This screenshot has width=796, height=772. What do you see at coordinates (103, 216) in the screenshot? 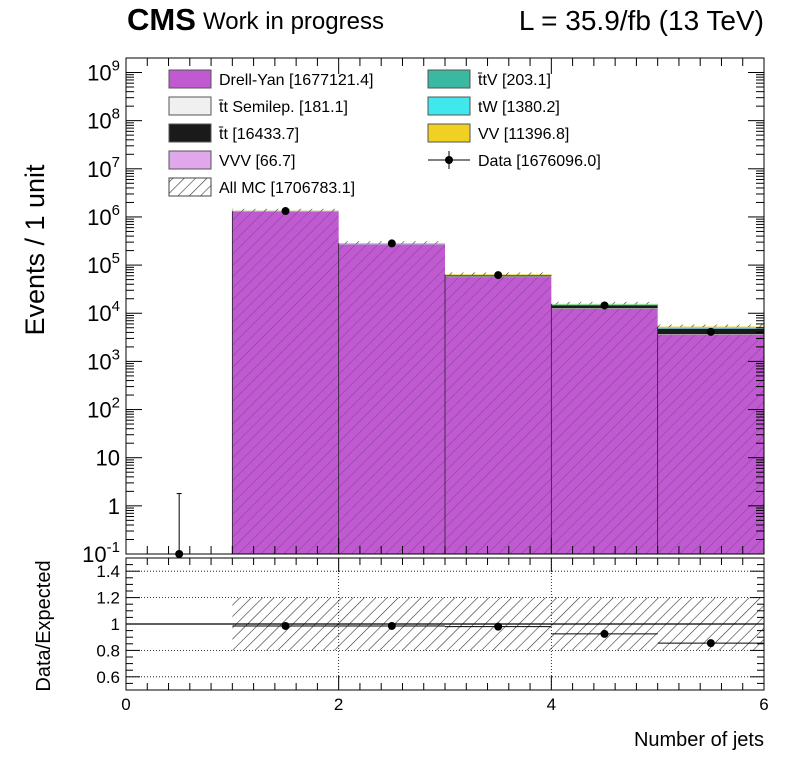
I see `y-tick-label-7: 10⁶` at bounding box center [103, 216].